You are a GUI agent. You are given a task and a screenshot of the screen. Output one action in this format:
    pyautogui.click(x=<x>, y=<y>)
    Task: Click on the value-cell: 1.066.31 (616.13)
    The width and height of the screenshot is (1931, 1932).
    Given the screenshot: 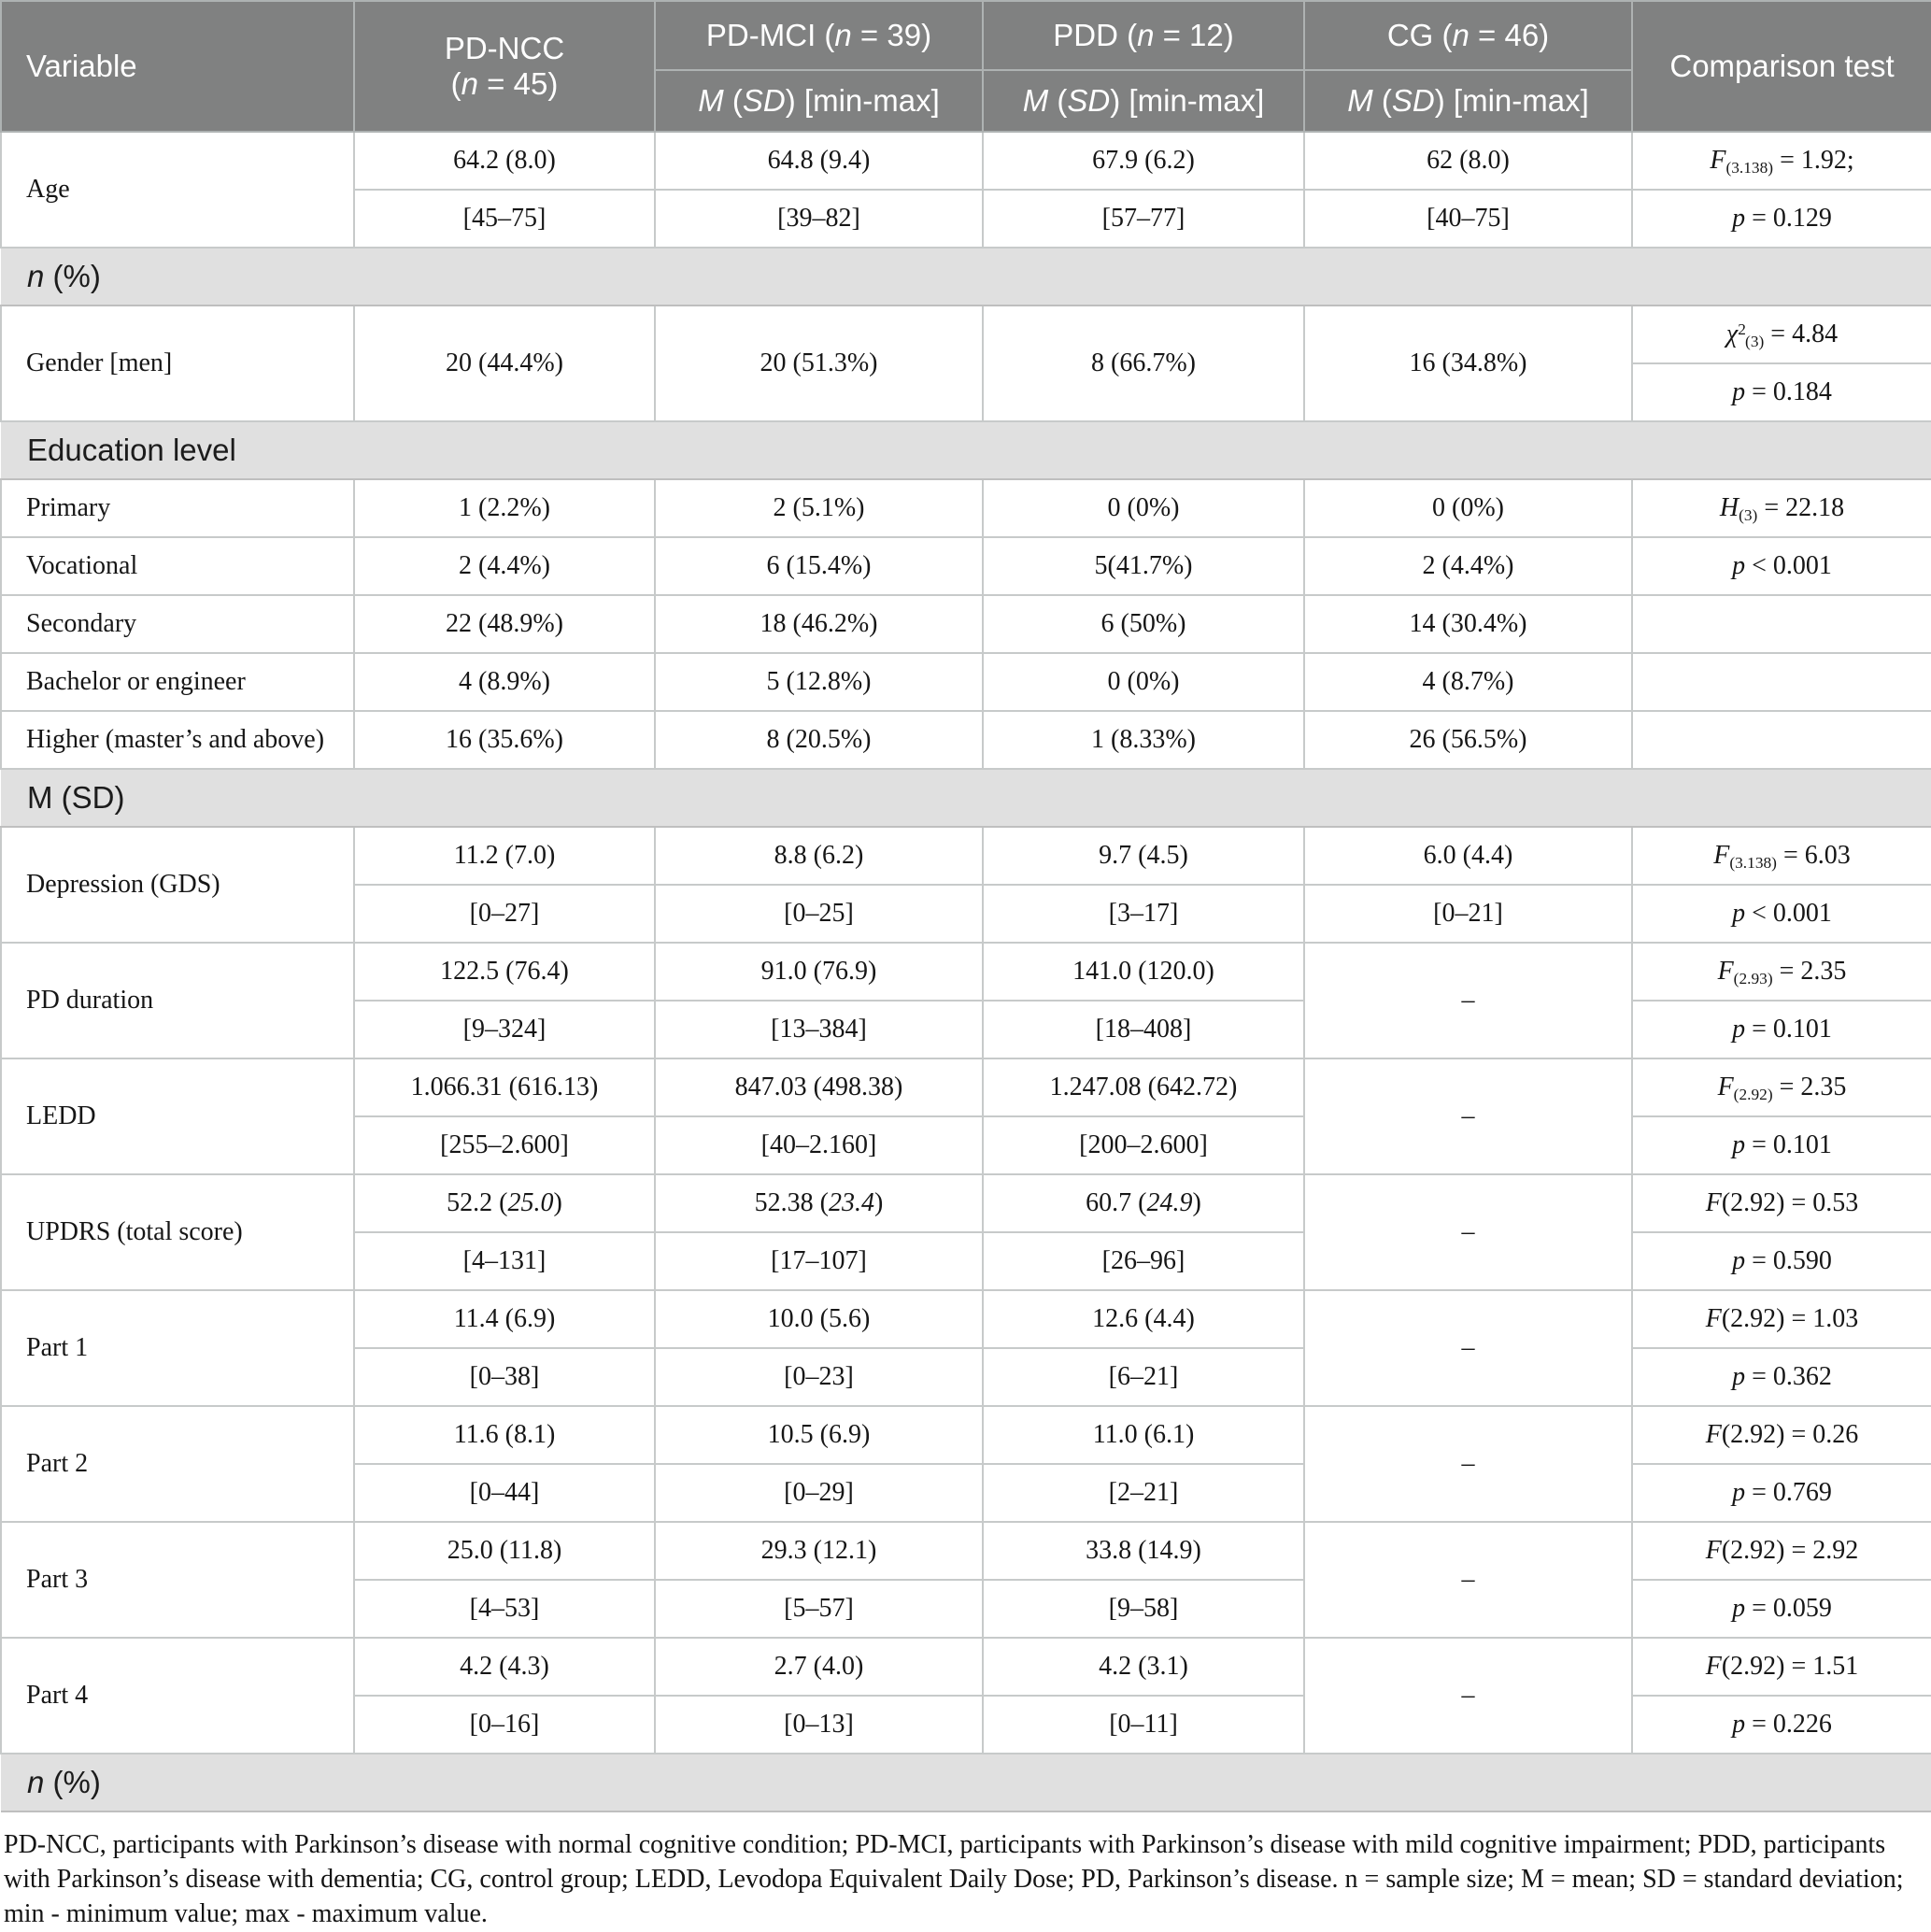 What is the action you would take?
    pyautogui.click(x=505, y=1087)
    